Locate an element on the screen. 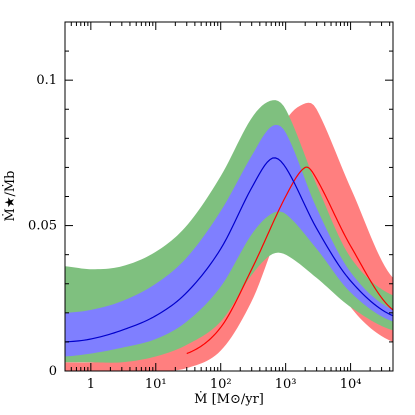 The height and width of the screenshot is (415, 415). y-axis-label: Ṁ★/Ṁb is located at coordinates (9, 196).